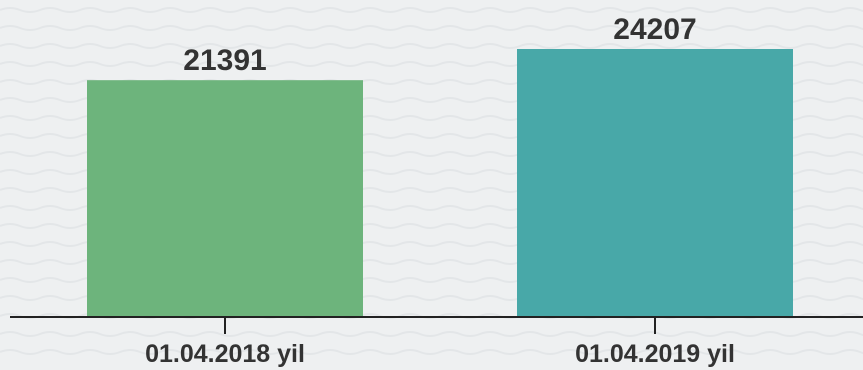  I want to click on x-tick-label-1: 01.04.2018 yil, so click(225, 354).